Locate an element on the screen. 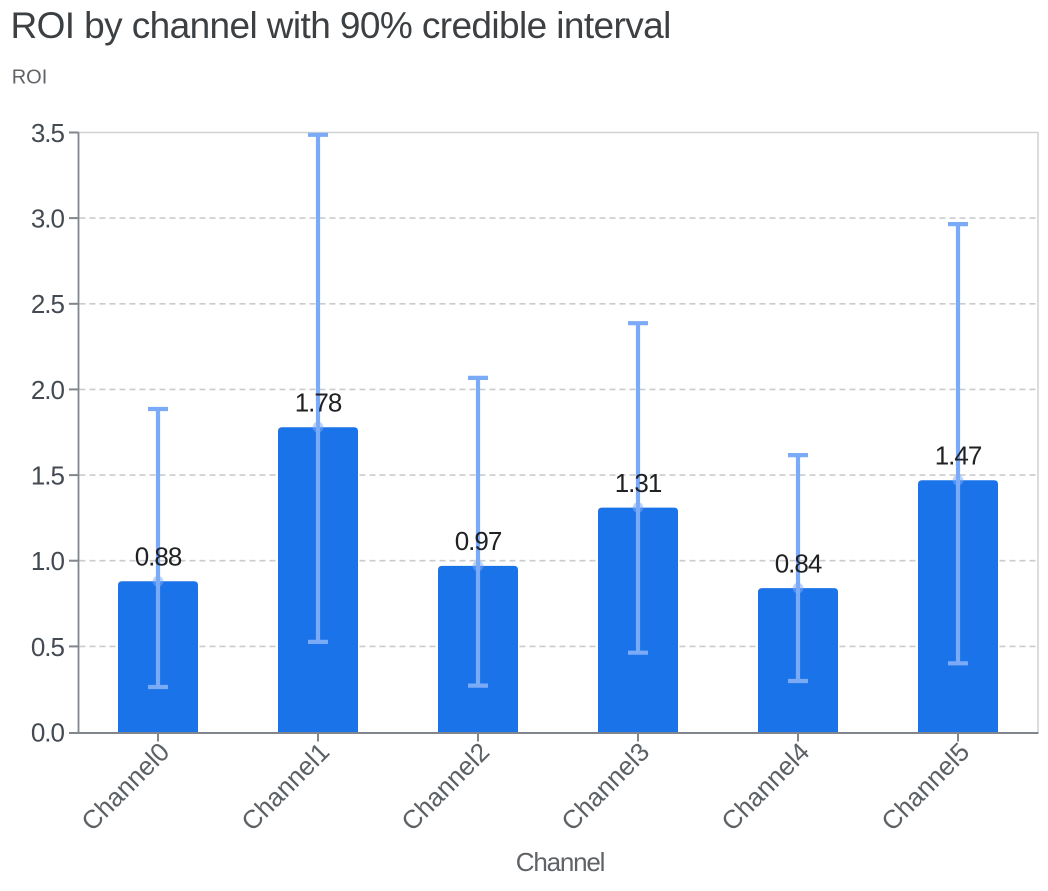 This screenshot has height=891, width=1048. svg-text: 2.0 is located at coordinates (48, 390).